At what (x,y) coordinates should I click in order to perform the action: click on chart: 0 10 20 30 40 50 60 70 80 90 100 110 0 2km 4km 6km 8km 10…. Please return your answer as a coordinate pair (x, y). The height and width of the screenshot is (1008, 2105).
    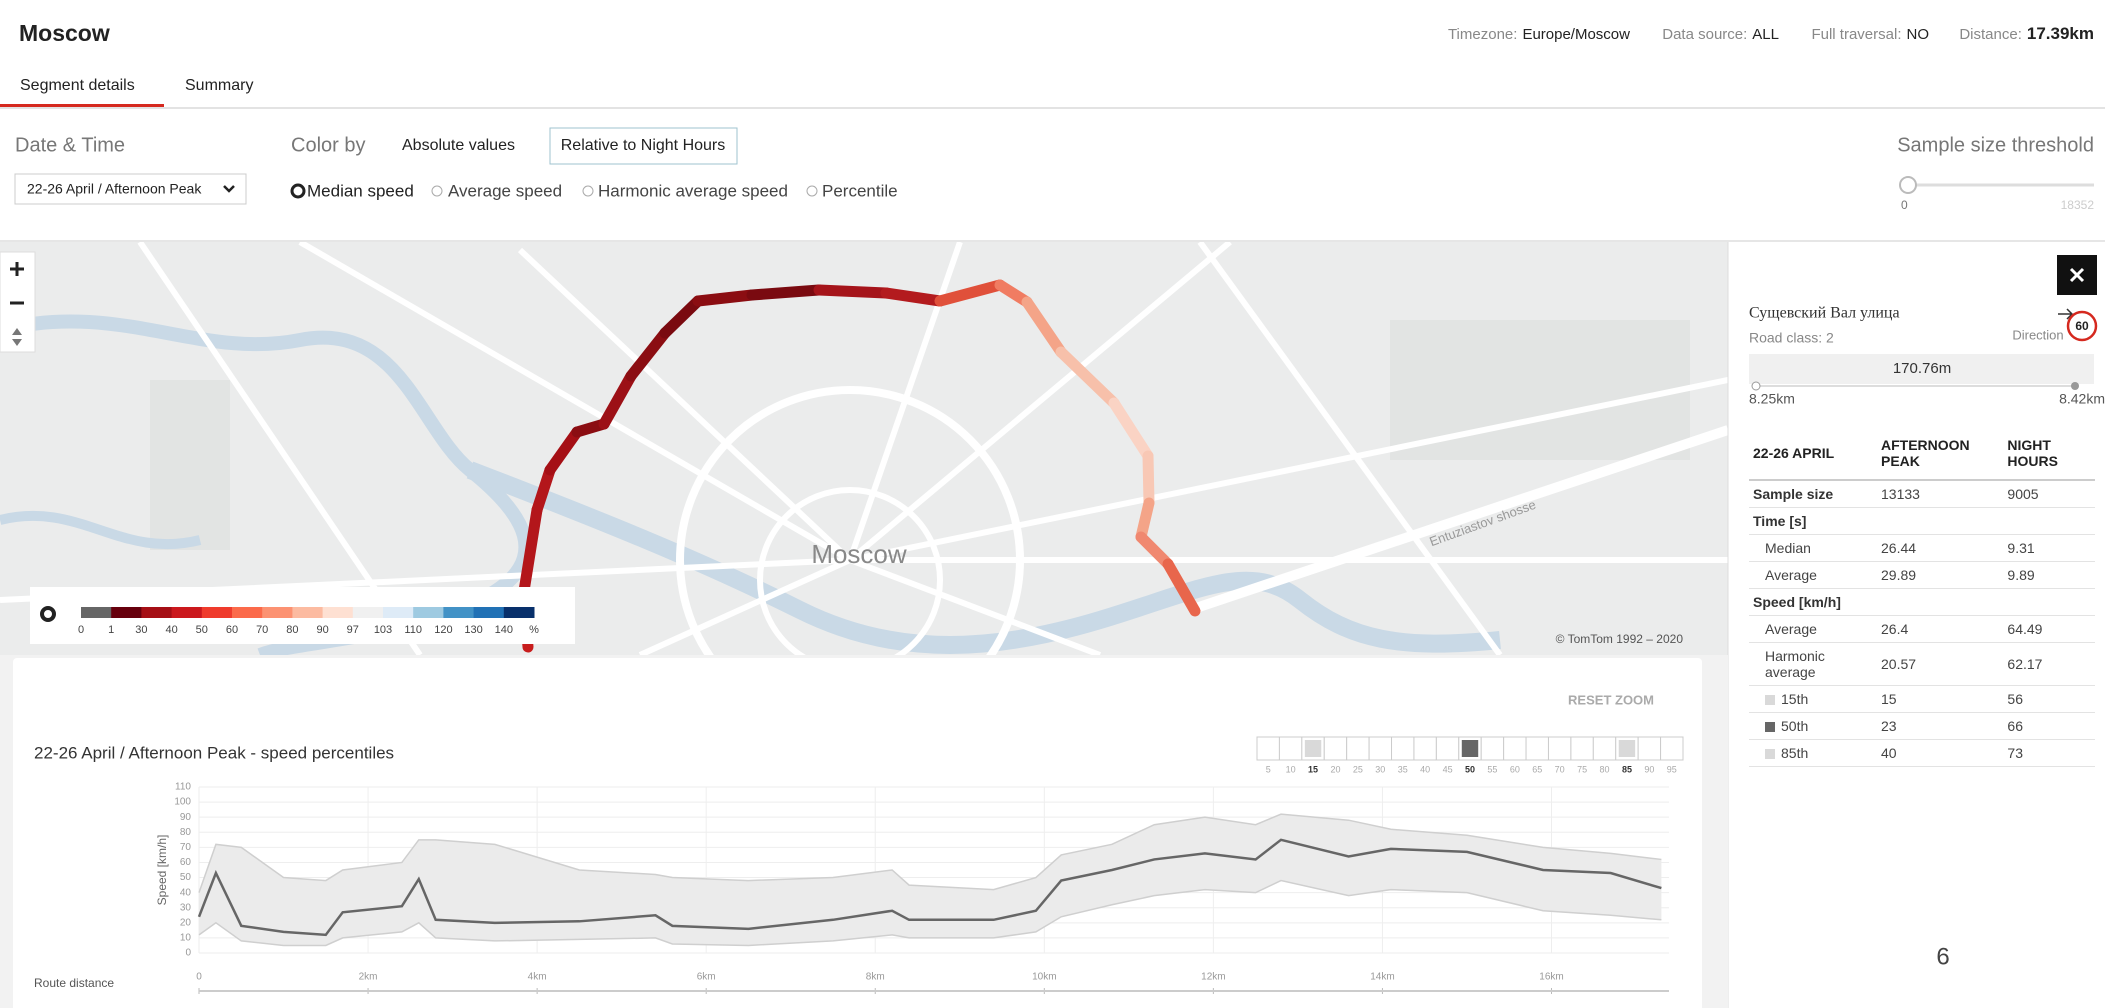
    Looking at the image, I should click on (921, 888).